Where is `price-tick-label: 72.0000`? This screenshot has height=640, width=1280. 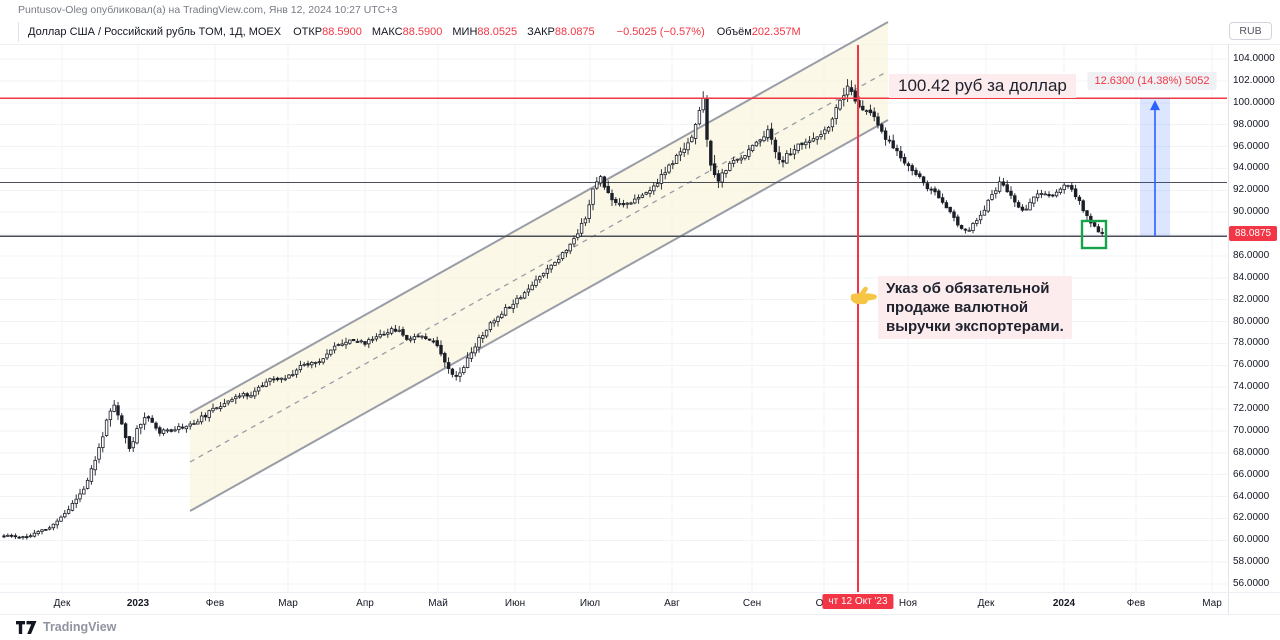 price-tick-label: 72.0000 is located at coordinates (1251, 408).